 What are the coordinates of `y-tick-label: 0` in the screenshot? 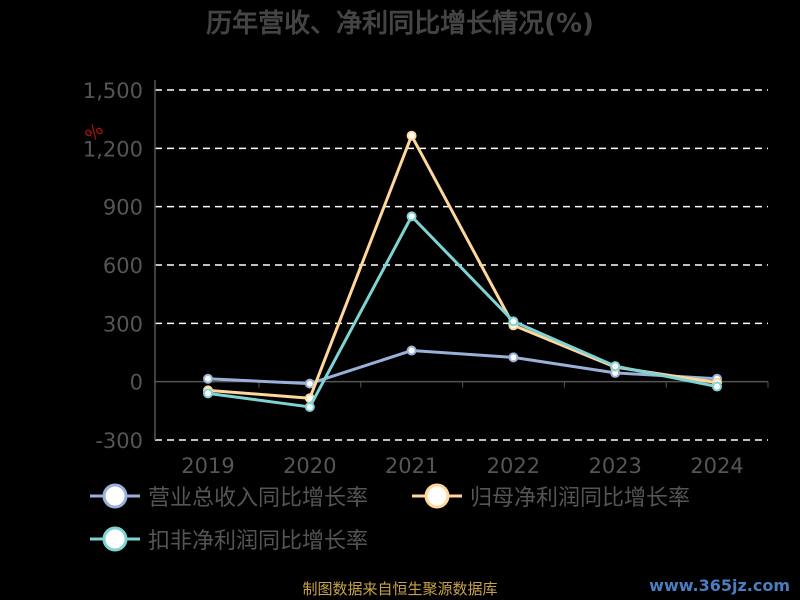 It's located at (136, 383).